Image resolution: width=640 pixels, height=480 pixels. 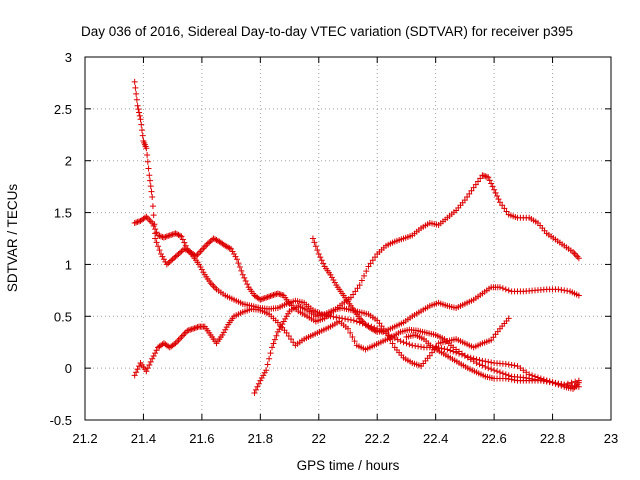 What do you see at coordinates (63, 316) in the screenshot?
I see `y-tick-label: 0.5` at bounding box center [63, 316].